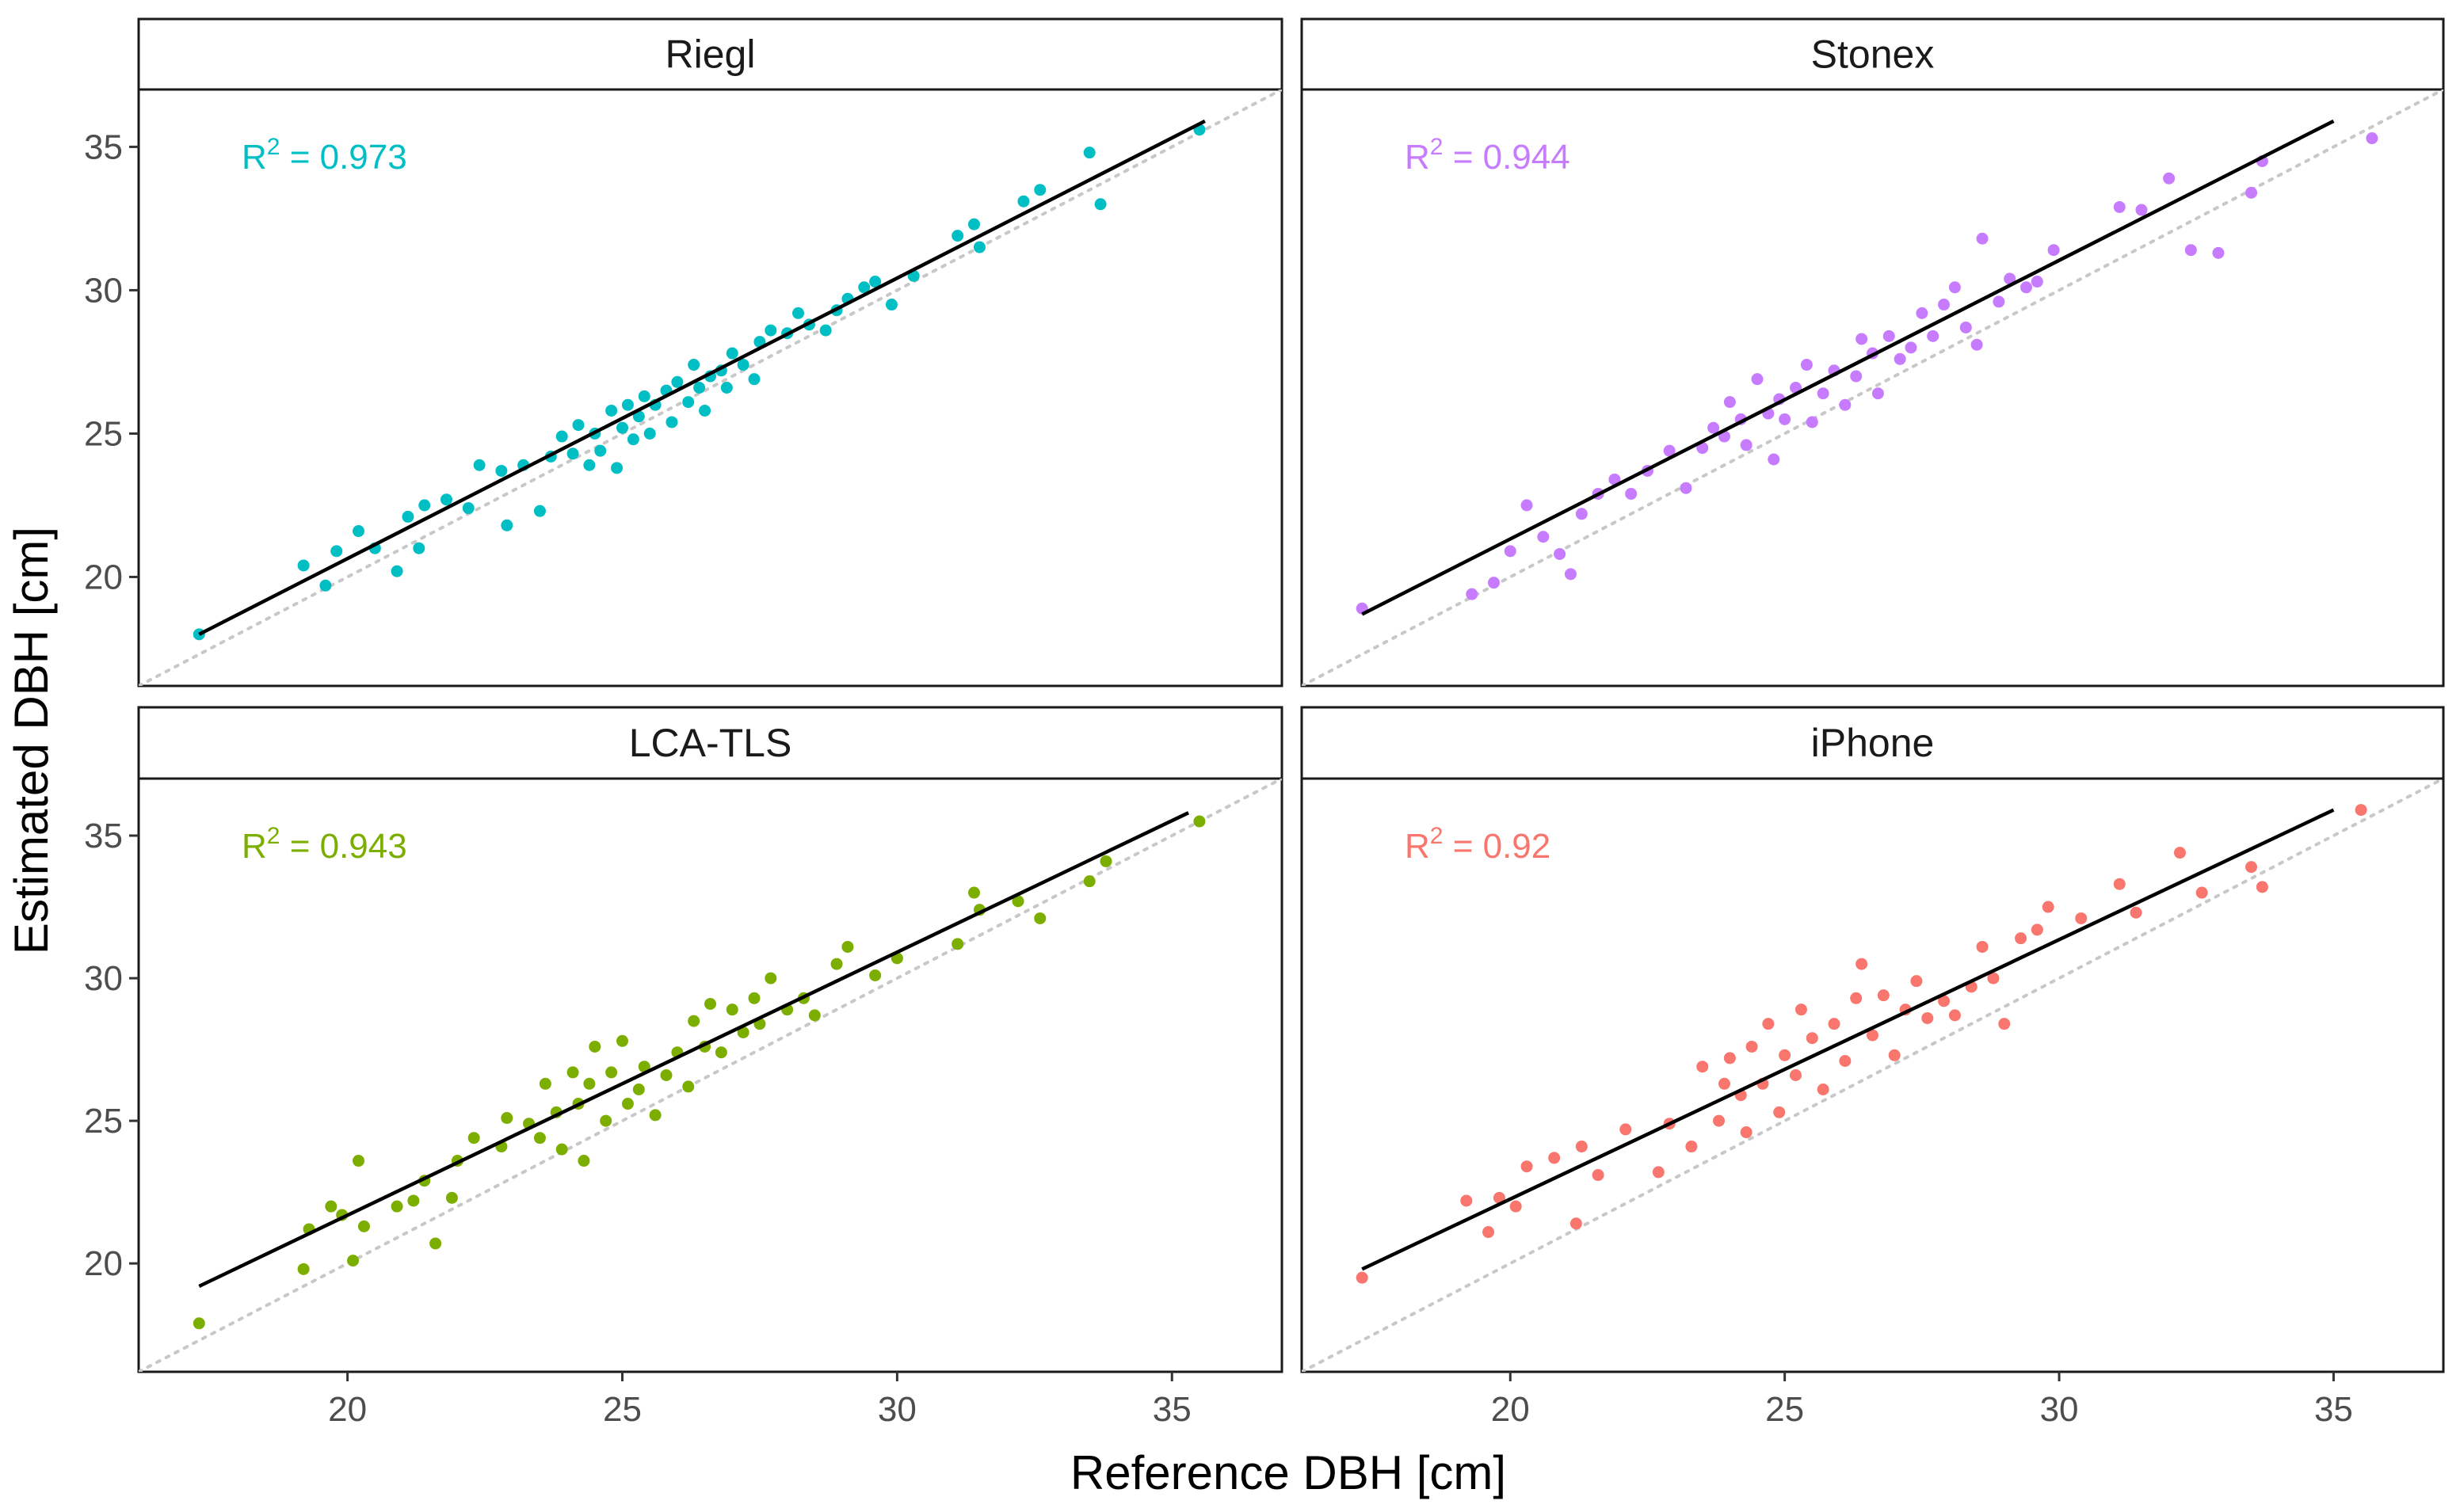 The image size is (2460, 1512). Describe the element at coordinates (1873, 743) in the screenshot. I see `panel-title: iPhone` at that location.